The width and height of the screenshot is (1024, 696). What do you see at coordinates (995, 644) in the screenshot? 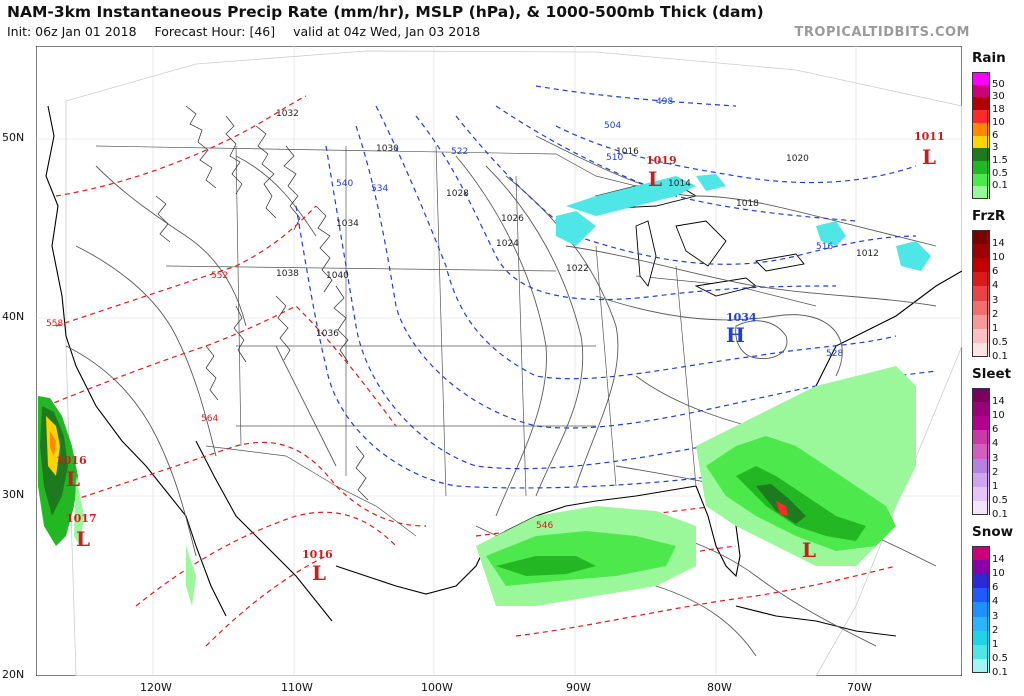
I see `snow-legend-label: 1` at bounding box center [995, 644].